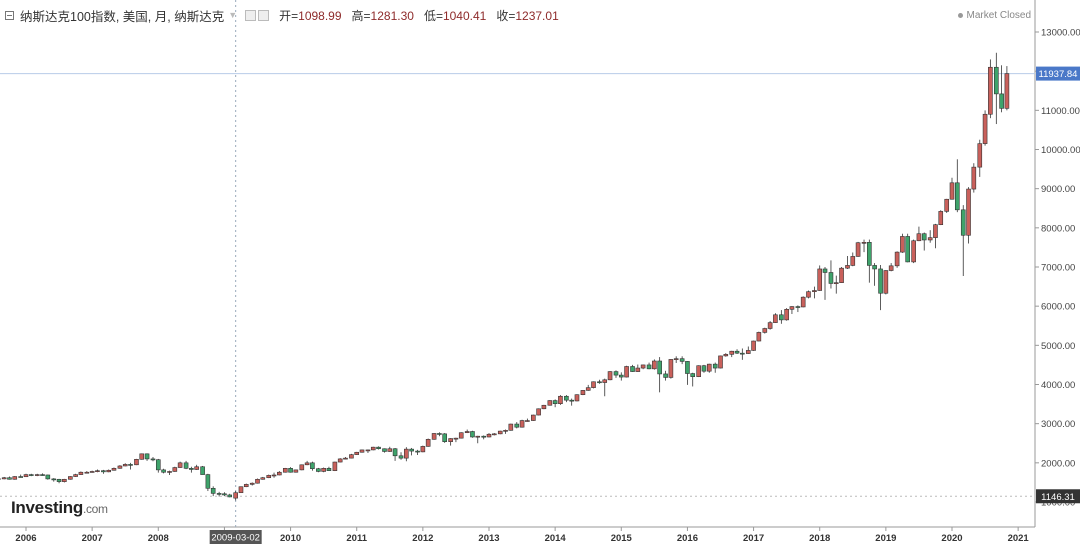  I want to click on crosshair-price-tag, so click(1058, 496).